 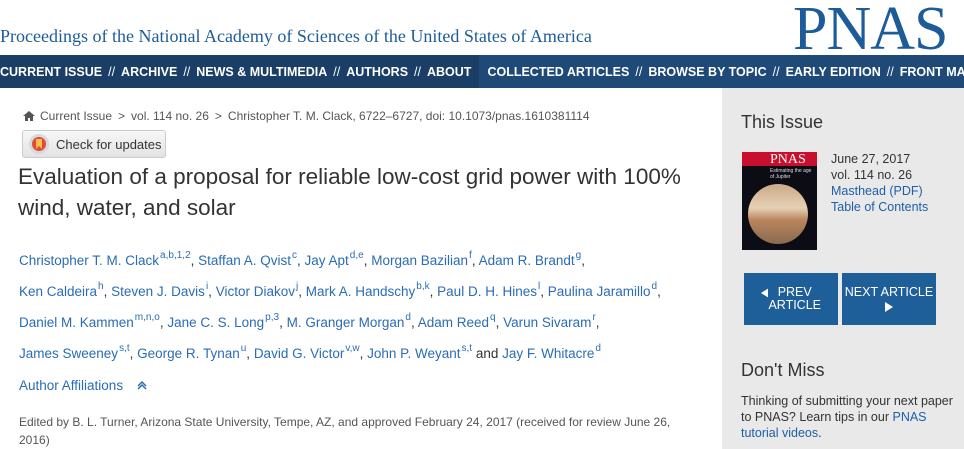 What do you see at coordinates (449, 71) in the screenshot?
I see `nav-item: ABOUT` at bounding box center [449, 71].